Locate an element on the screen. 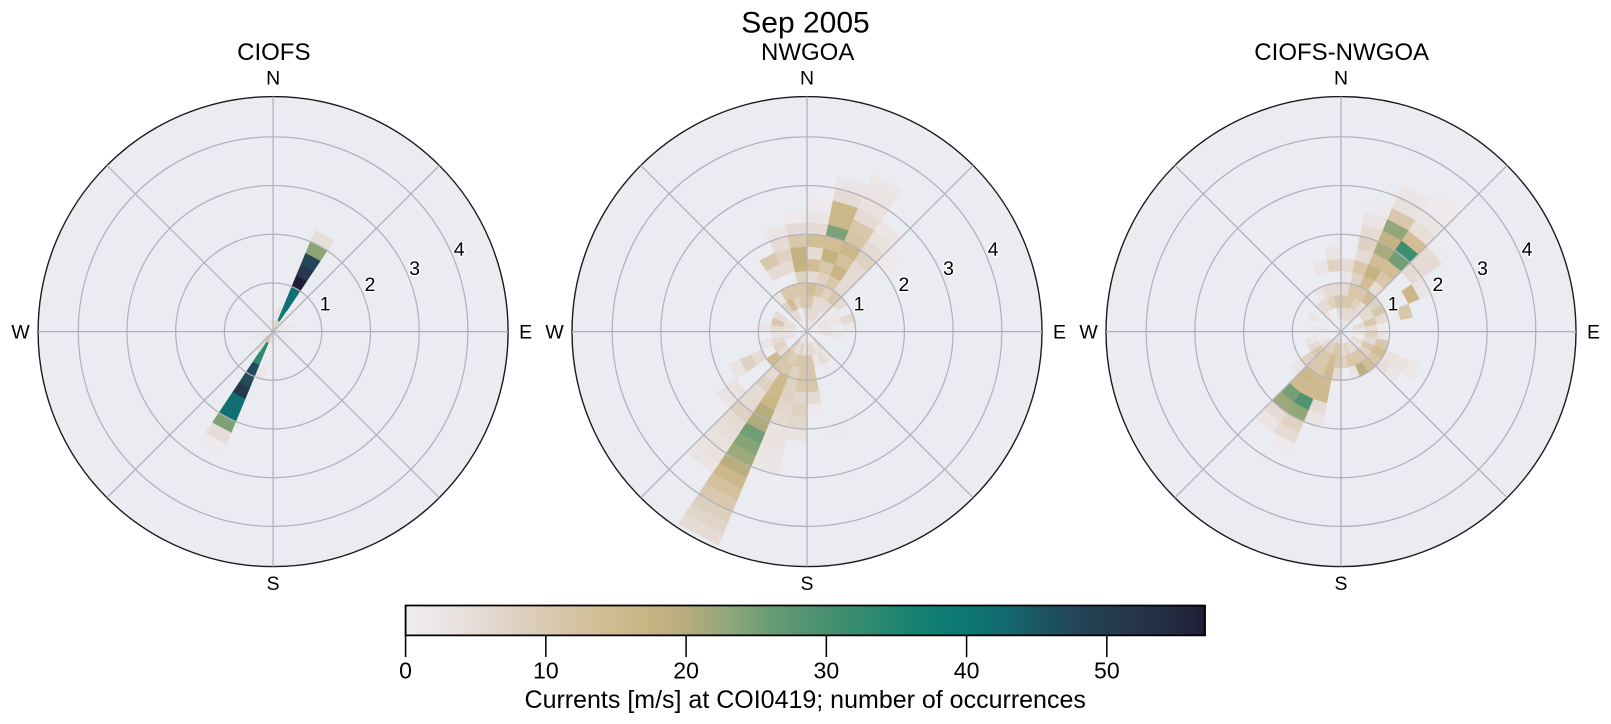 The height and width of the screenshot is (724, 1611). svg-text: 30 is located at coordinates (827, 671).